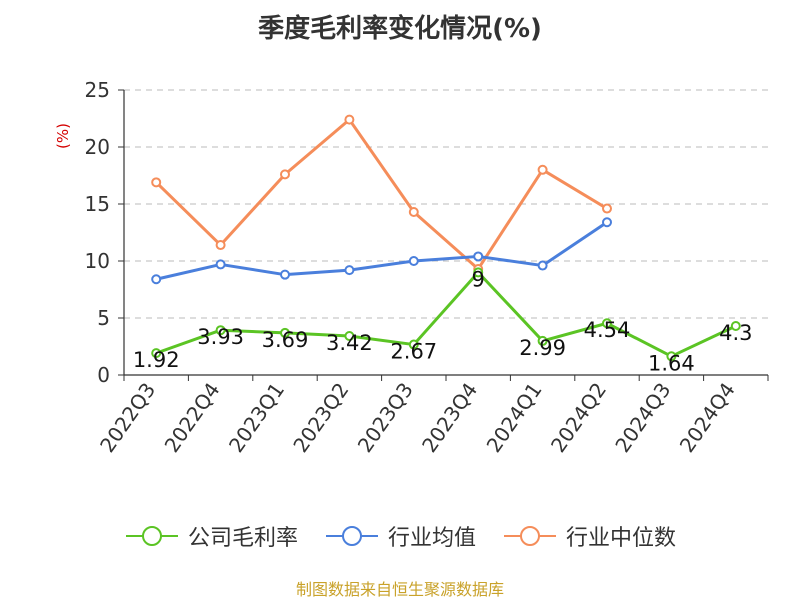  I want to click on y-tick-label: 10, so click(97, 261).